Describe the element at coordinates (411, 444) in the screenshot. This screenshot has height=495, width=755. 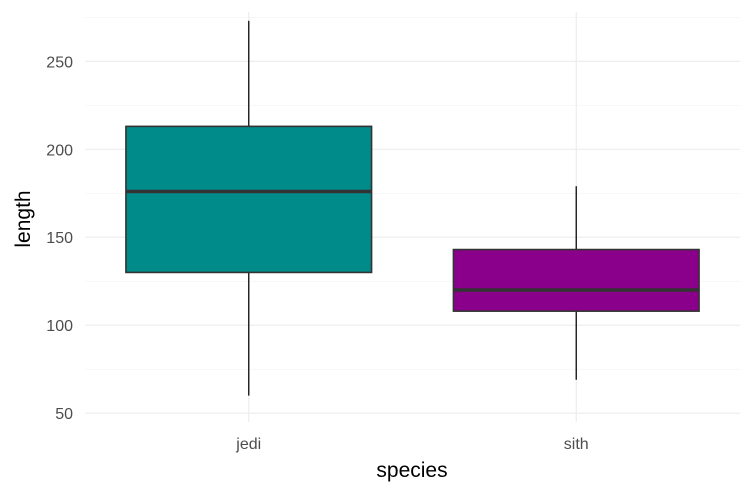
I see `x-tick-labels: jedi sith` at that location.